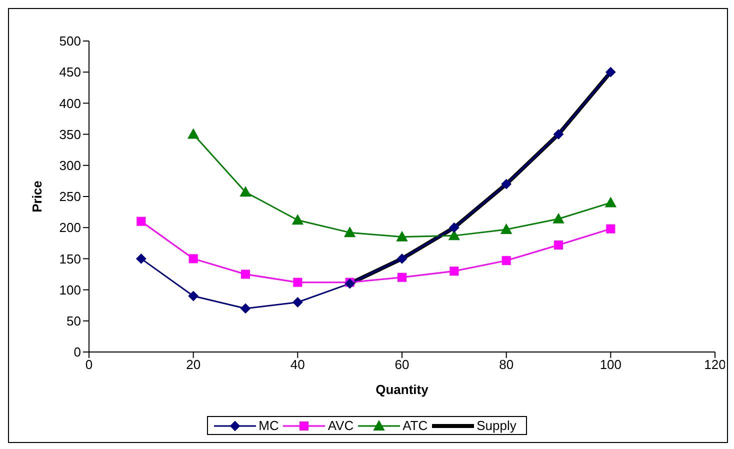 The image size is (734, 449). What do you see at coordinates (70, 196) in the screenshot?
I see `y-tick-label: 250` at bounding box center [70, 196].